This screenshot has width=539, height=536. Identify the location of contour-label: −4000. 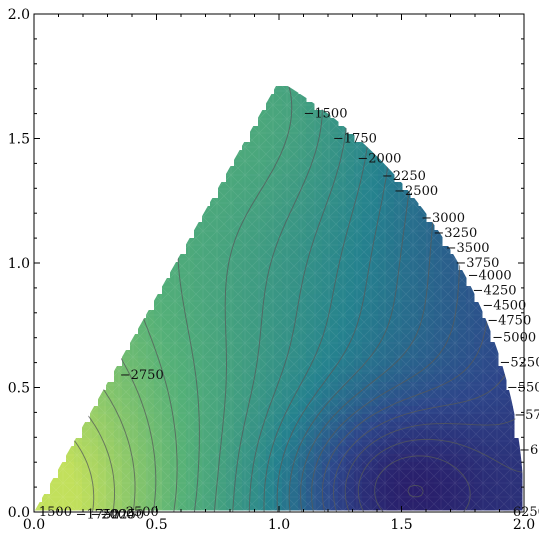
(490, 275).